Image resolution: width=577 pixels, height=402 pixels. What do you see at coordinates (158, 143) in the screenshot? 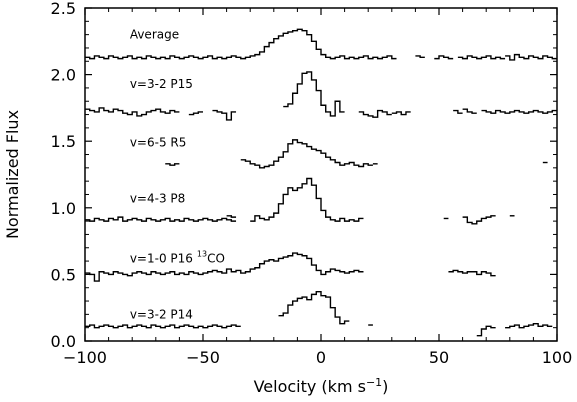
I see `series-label: v=6-5 R5` at bounding box center [158, 143].